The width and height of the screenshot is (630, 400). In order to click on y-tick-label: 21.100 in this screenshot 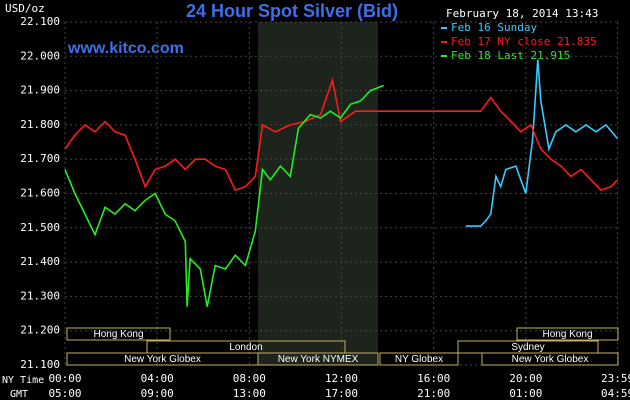, I will do `click(40, 364)`.